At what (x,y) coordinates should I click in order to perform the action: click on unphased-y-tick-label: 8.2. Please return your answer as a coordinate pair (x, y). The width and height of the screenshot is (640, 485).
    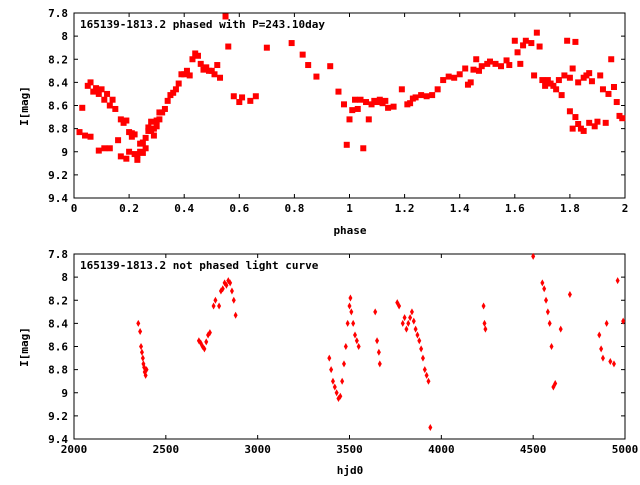
    Looking at the image, I should click on (58, 300).